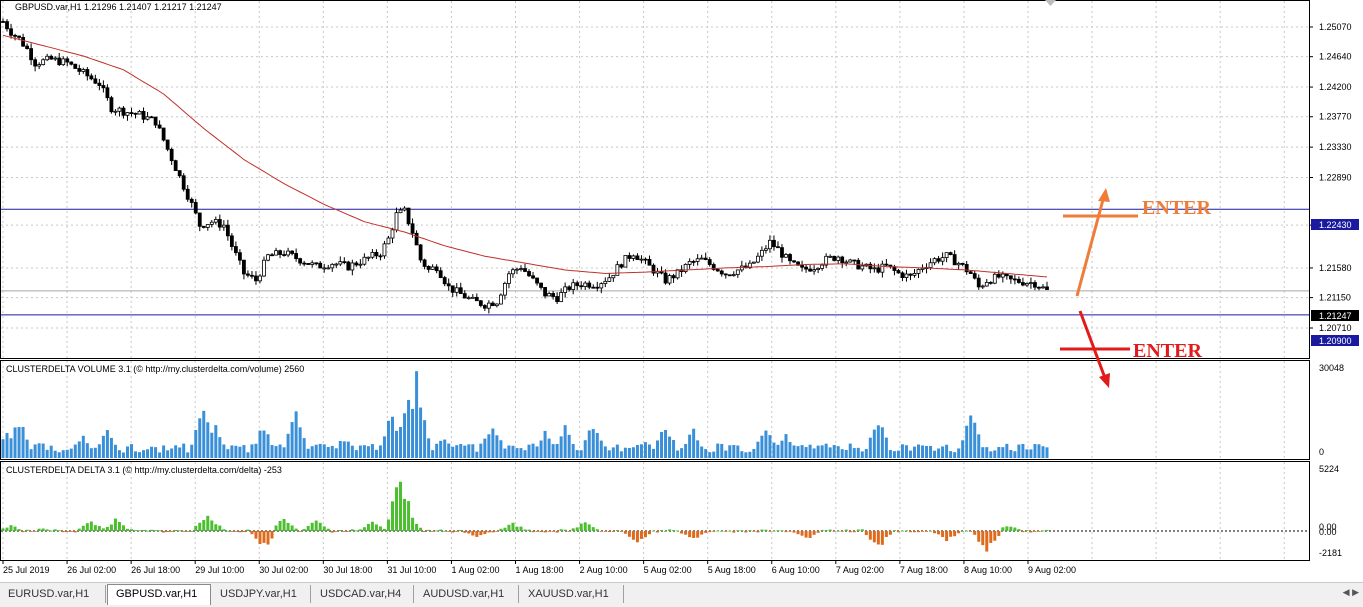 This screenshot has width=1363, height=607. What do you see at coordinates (572, 594) in the screenshot?
I see `tab-xauusd: XAUUSD.var,H1` at bounding box center [572, 594].